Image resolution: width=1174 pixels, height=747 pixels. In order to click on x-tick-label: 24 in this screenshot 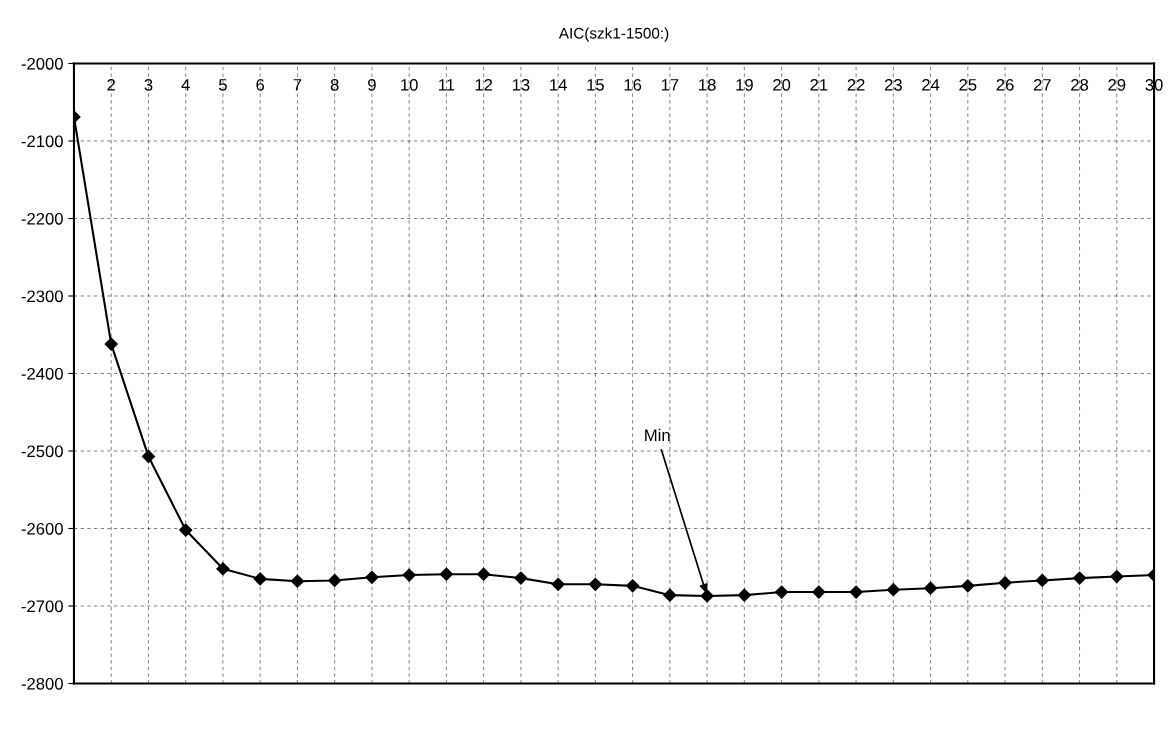, I will do `click(931, 84)`.